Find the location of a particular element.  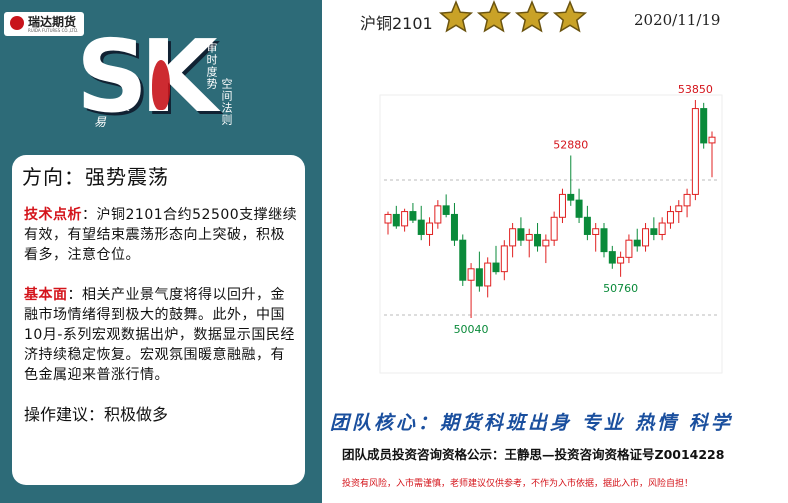

motto: 空间法则 is located at coordinates (226, 102).